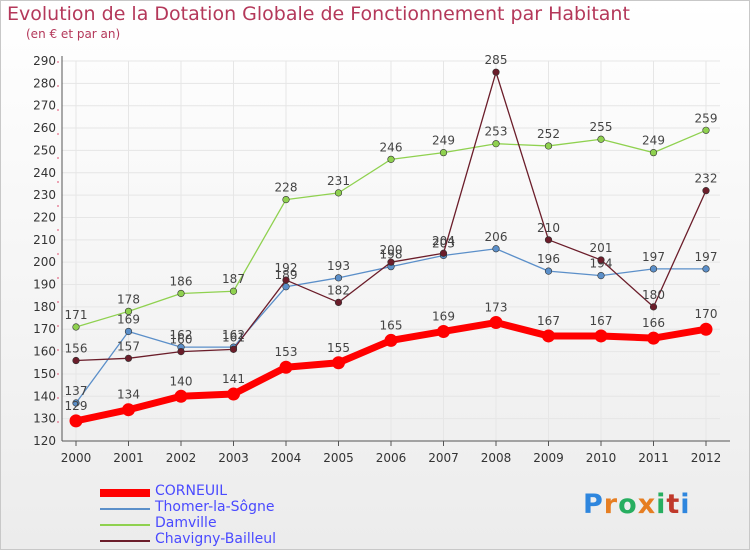  I want to click on x-tick-label: 2005, so click(338, 458).